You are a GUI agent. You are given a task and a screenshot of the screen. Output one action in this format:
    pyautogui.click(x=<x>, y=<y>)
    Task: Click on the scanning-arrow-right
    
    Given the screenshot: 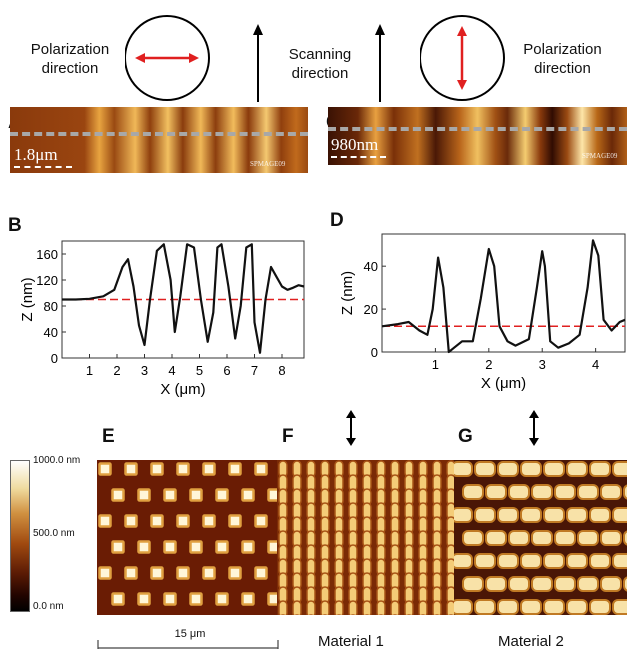 What is the action you would take?
    pyautogui.click(x=380, y=63)
    